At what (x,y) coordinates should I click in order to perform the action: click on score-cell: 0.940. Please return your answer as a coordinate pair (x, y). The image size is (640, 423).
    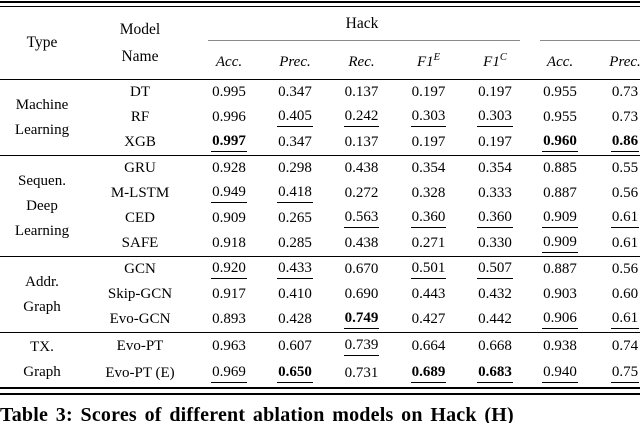
    Looking at the image, I should click on (560, 373).